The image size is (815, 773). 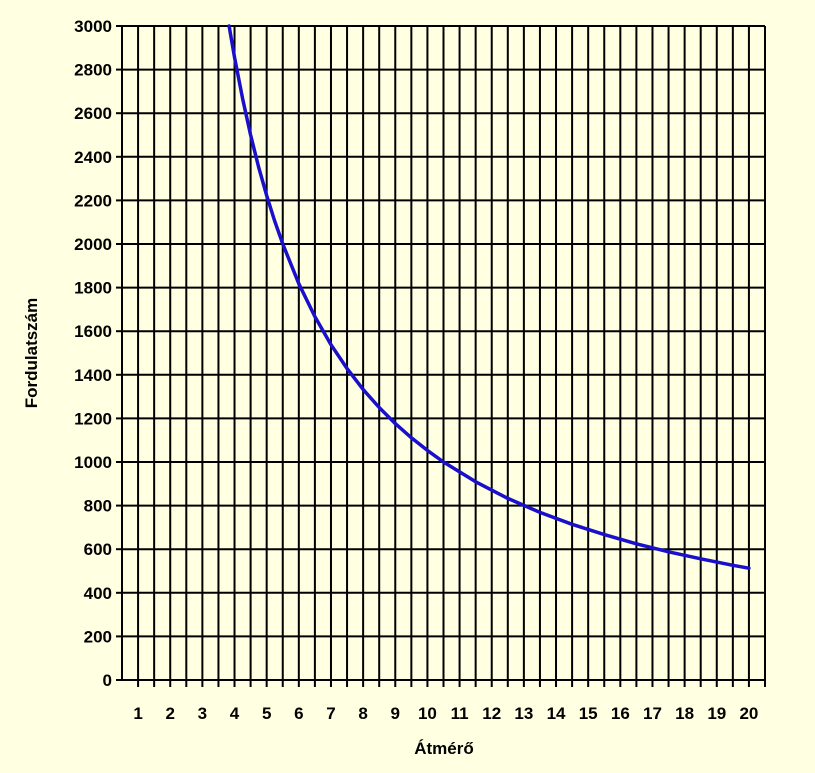 What do you see at coordinates (98, 636) in the screenshot?
I see `y-tick-label: 200` at bounding box center [98, 636].